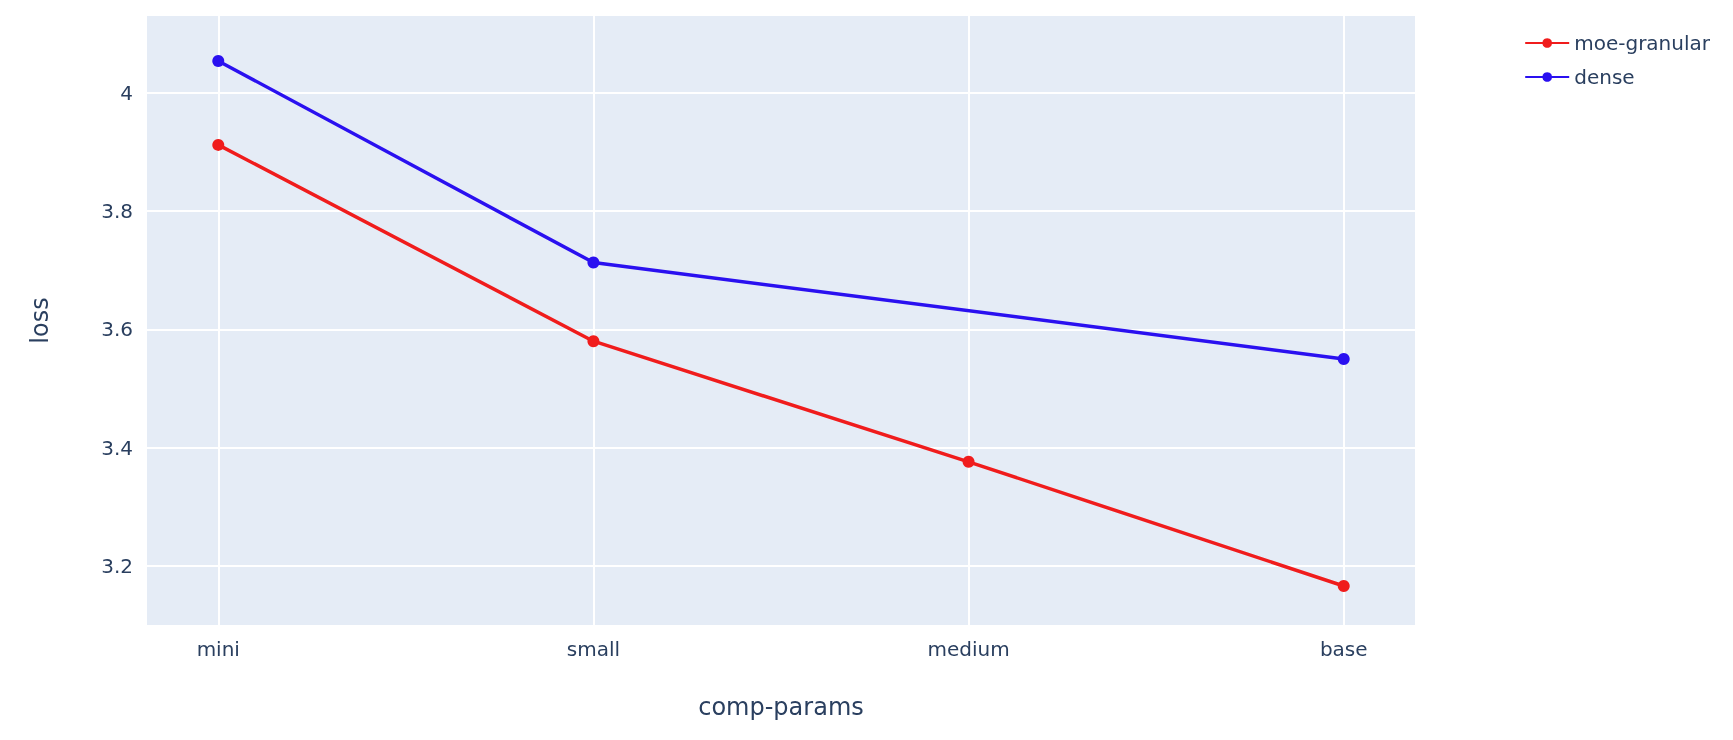 The height and width of the screenshot is (740, 1733). Describe the element at coordinates (593, 649) in the screenshot. I see `x-tick-label: small` at that location.